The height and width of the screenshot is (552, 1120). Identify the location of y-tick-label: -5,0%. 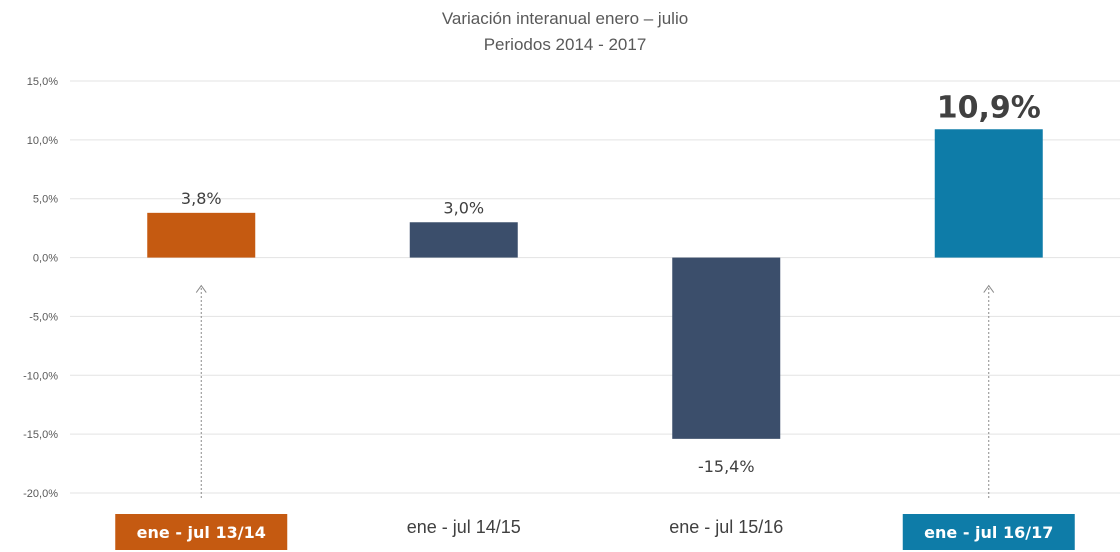
(43, 317).